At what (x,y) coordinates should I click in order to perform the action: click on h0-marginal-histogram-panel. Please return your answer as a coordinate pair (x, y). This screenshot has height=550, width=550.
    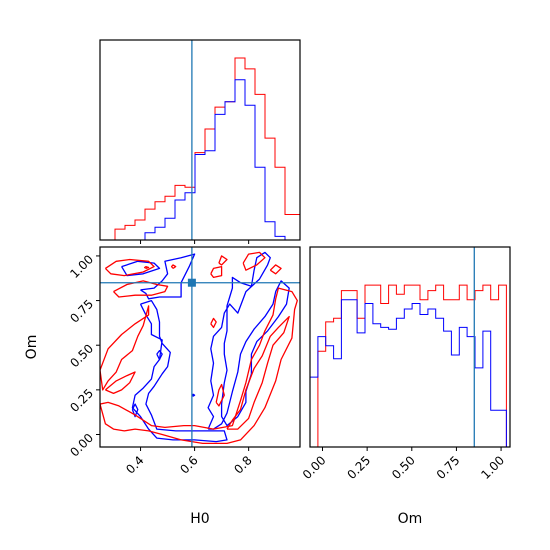
    Looking at the image, I should click on (200, 141).